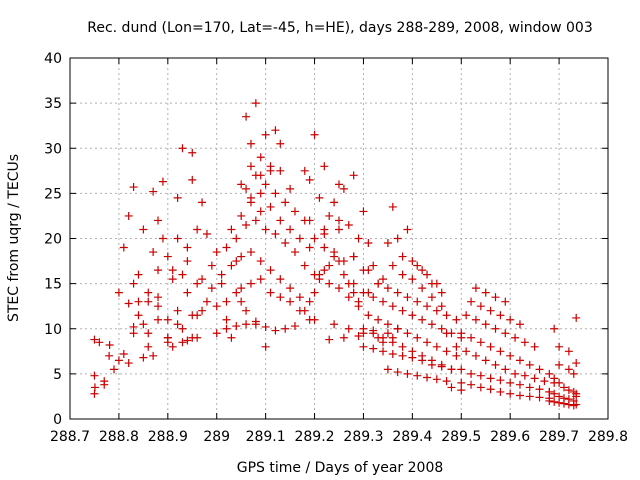 The height and width of the screenshot is (480, 640). Describe the element at coordinates (53, 330) in the screenshot. I see `y-tick-label: 10` at that location.